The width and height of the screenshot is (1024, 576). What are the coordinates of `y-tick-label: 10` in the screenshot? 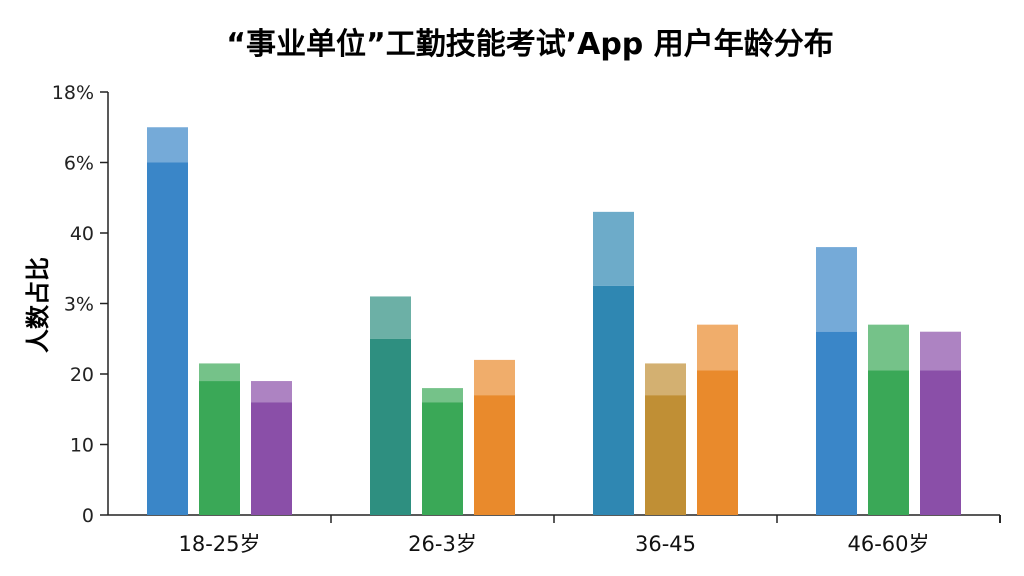 It's located at (82, 446).